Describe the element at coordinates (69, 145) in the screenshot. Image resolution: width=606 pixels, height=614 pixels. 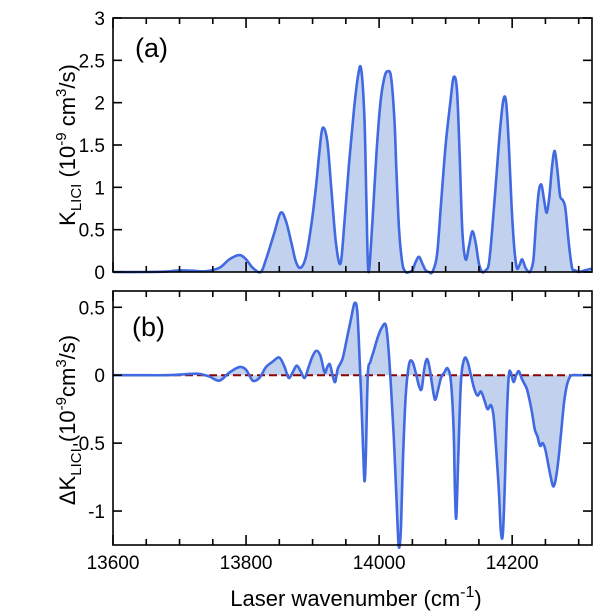
I see `y-axis-title-a: KLICI (10-9 cm3/s)` at that location.